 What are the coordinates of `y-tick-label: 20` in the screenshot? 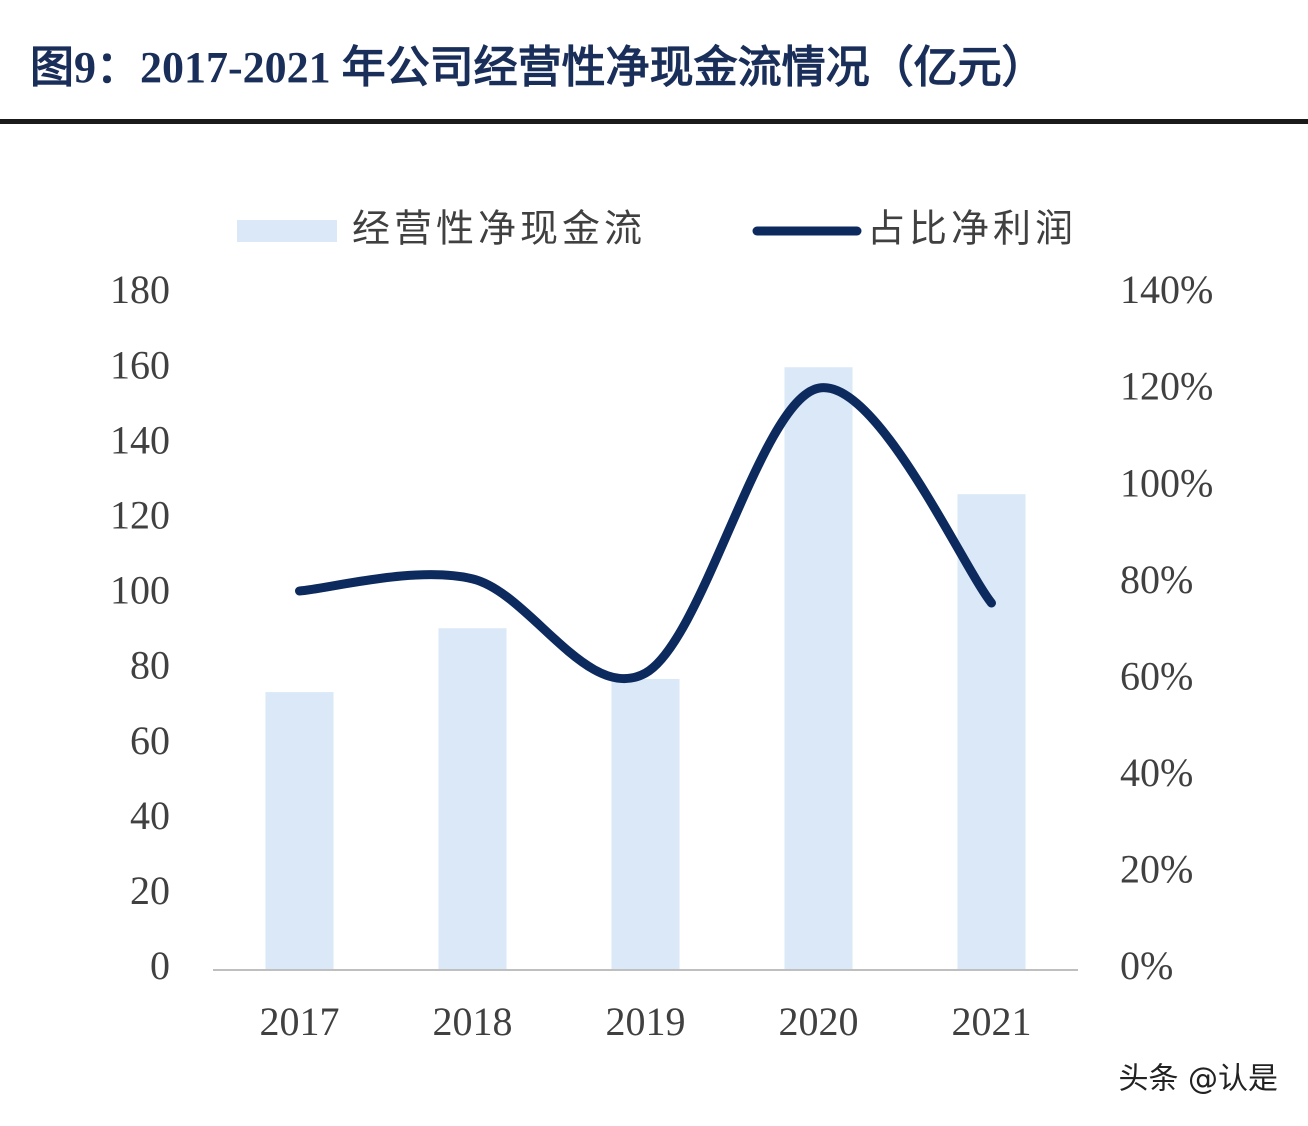 It's located at (150, 890).